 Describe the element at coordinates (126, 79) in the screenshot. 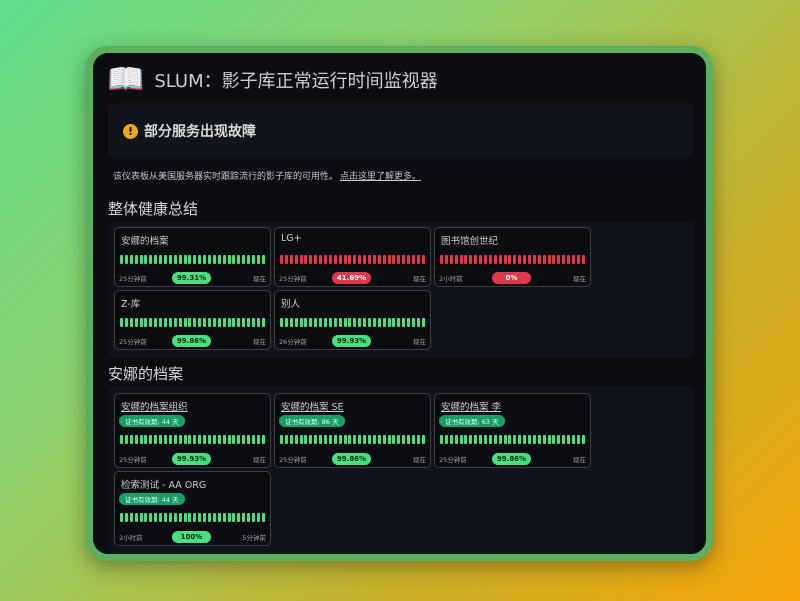

I see `open-book-icon: 📖` at that location.